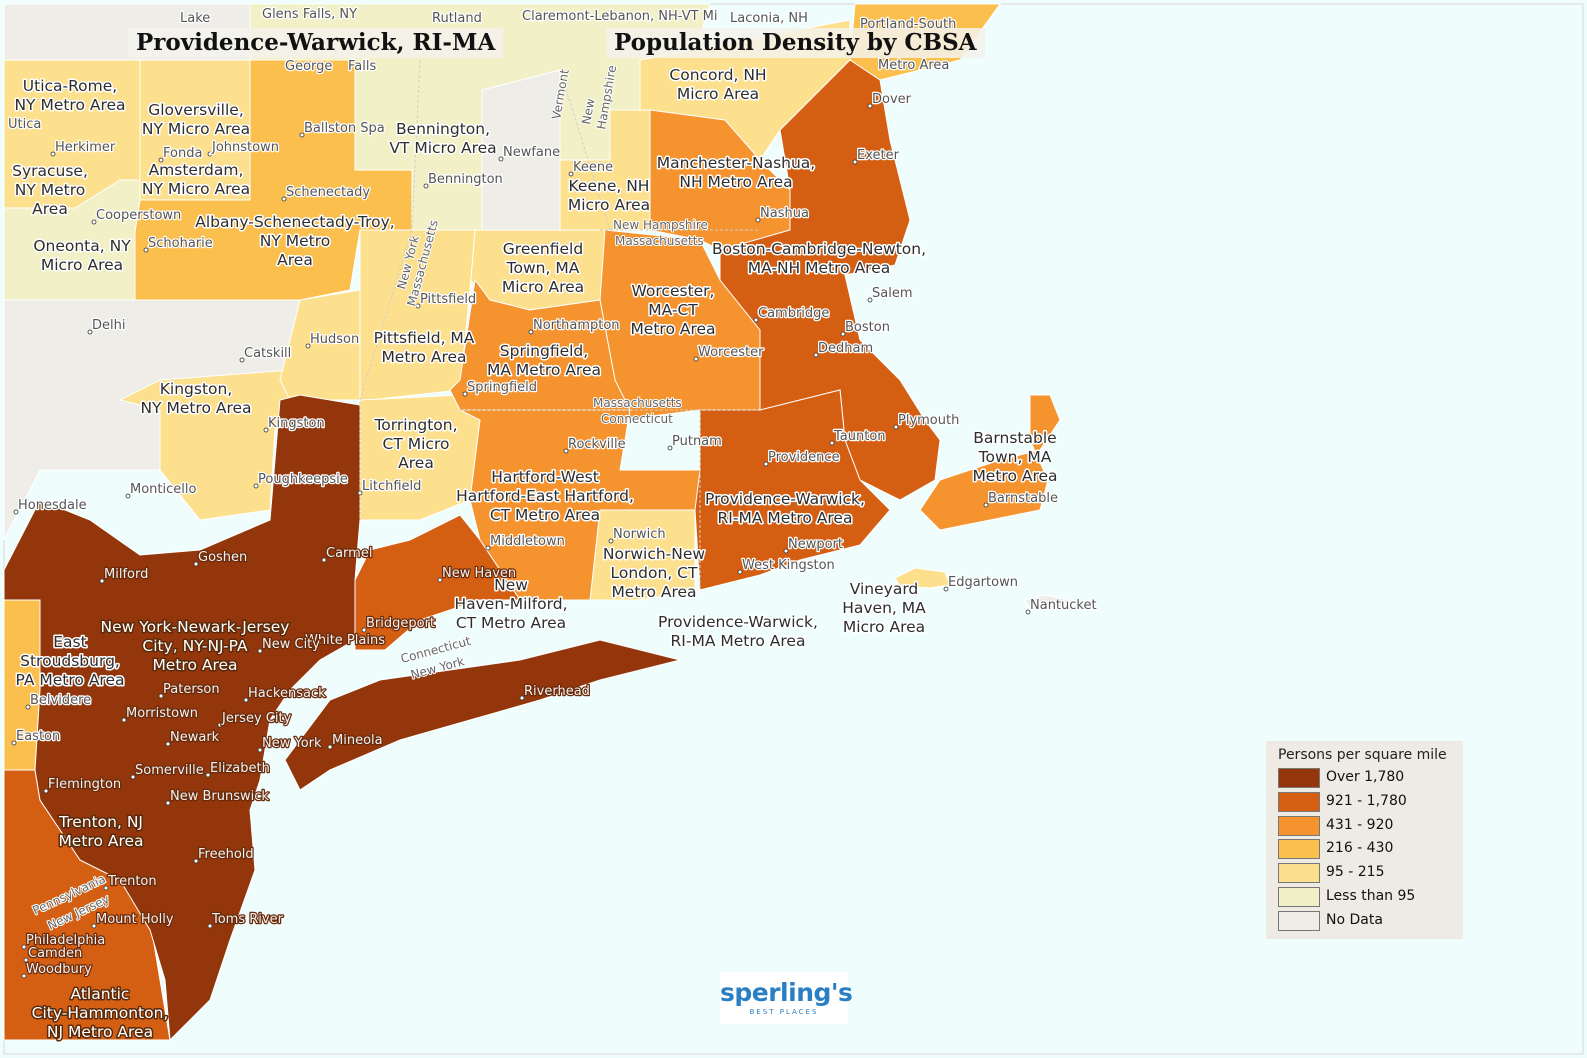 Image resolution: width=1587 pixels, height=1058 pixels. I want to click on city-label: Flemington, so click(84, 784).